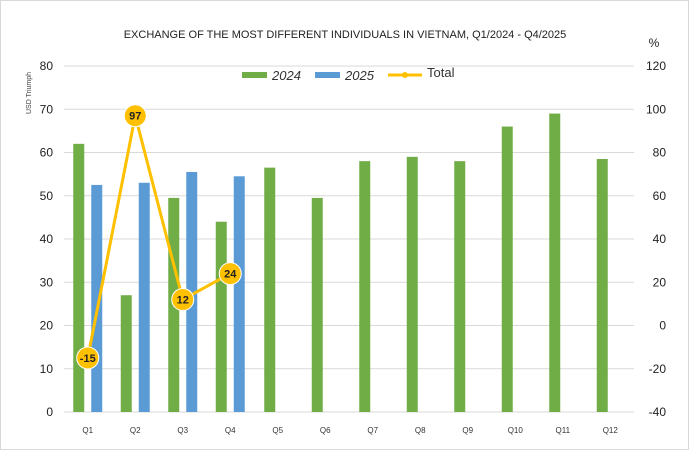 The height and width of the screenshot is (451, 689). I want to click on x-tick-label: Q8, so click(420, 430).